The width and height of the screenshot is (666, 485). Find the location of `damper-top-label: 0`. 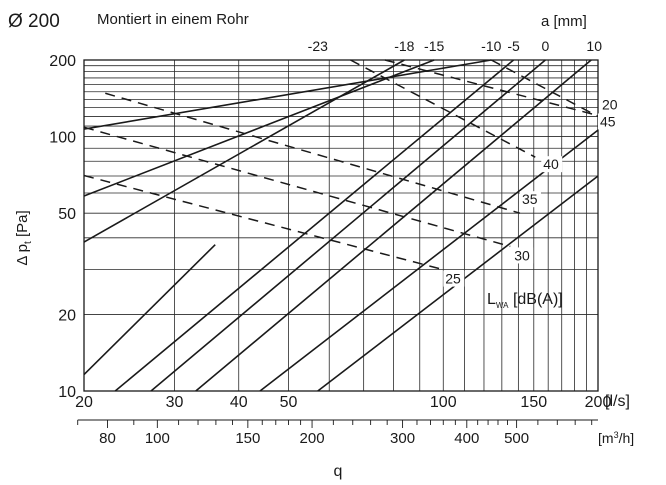

damper-top-label: 0 is located at coordinates (545, 46).